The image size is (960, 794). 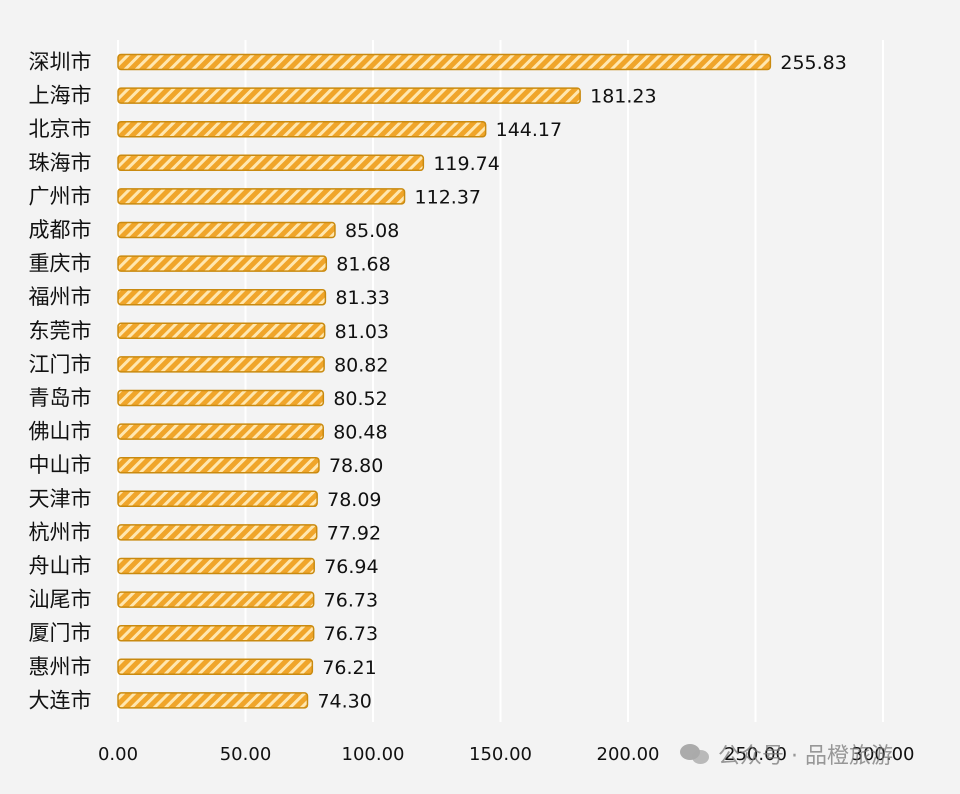 I want to click on data-label: 112.37, so click(x=448, y=197).